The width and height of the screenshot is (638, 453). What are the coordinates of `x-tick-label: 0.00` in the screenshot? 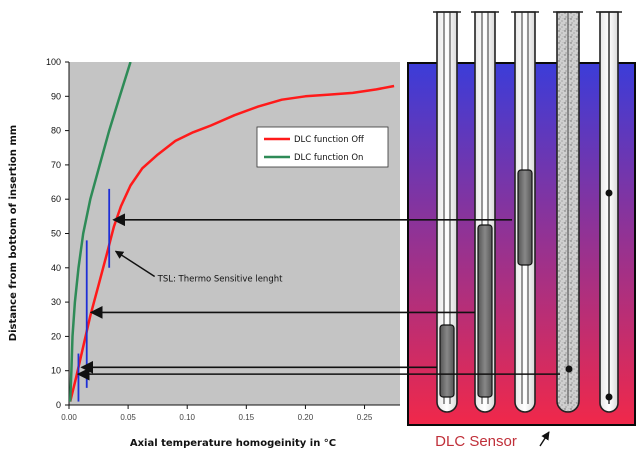 It's located at (69, 417).